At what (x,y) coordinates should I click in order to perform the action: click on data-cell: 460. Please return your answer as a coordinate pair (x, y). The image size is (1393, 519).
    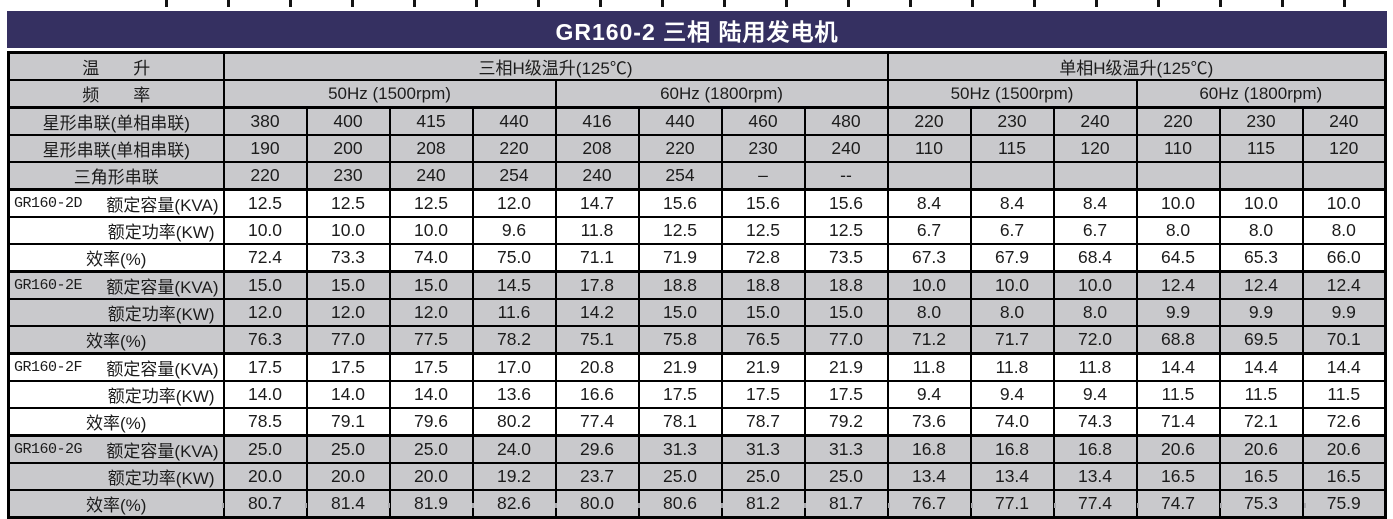
    Looking at the image, I should click on (763, 121).